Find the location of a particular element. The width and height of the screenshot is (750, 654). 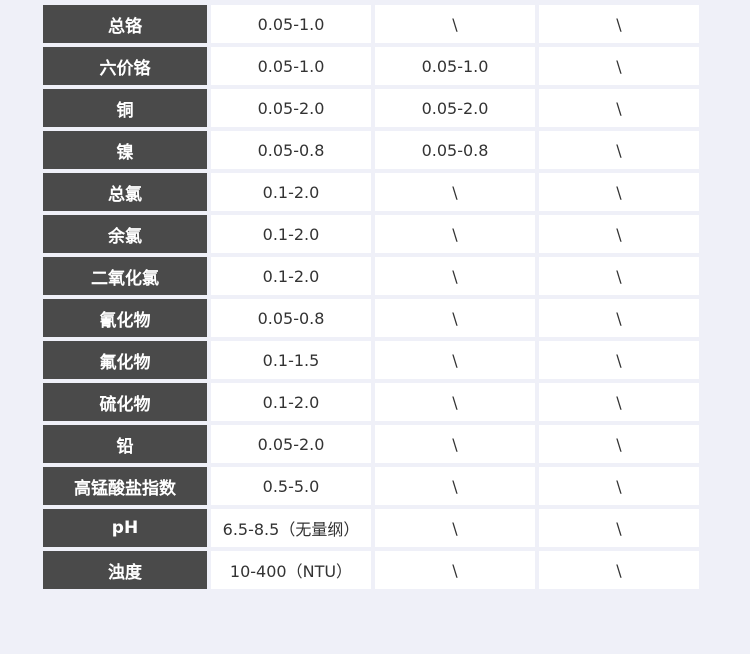

table-row: 氟化物 0.1-1.5 \ \ is located at coordinates (373, 360).